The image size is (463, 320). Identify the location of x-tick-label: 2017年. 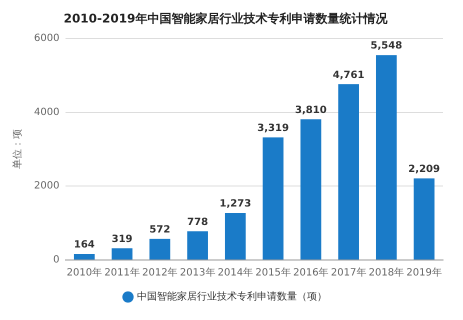
(348, 272).